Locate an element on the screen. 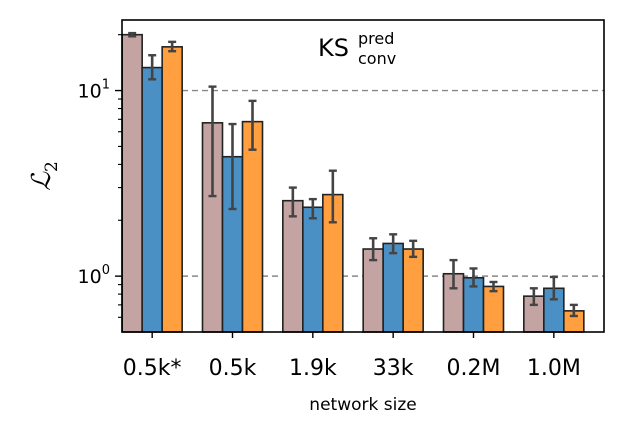  x-tick-label: 33k is located at coordinates (393, 368).